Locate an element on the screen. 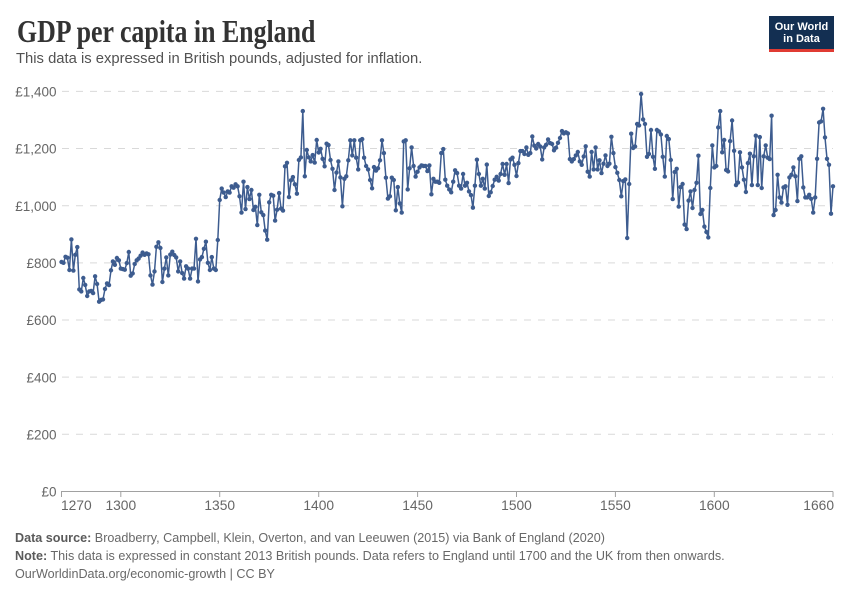 The height and width of the screenshot is (600, 850). svg-text: £800 is located at coordinates (41, 263).